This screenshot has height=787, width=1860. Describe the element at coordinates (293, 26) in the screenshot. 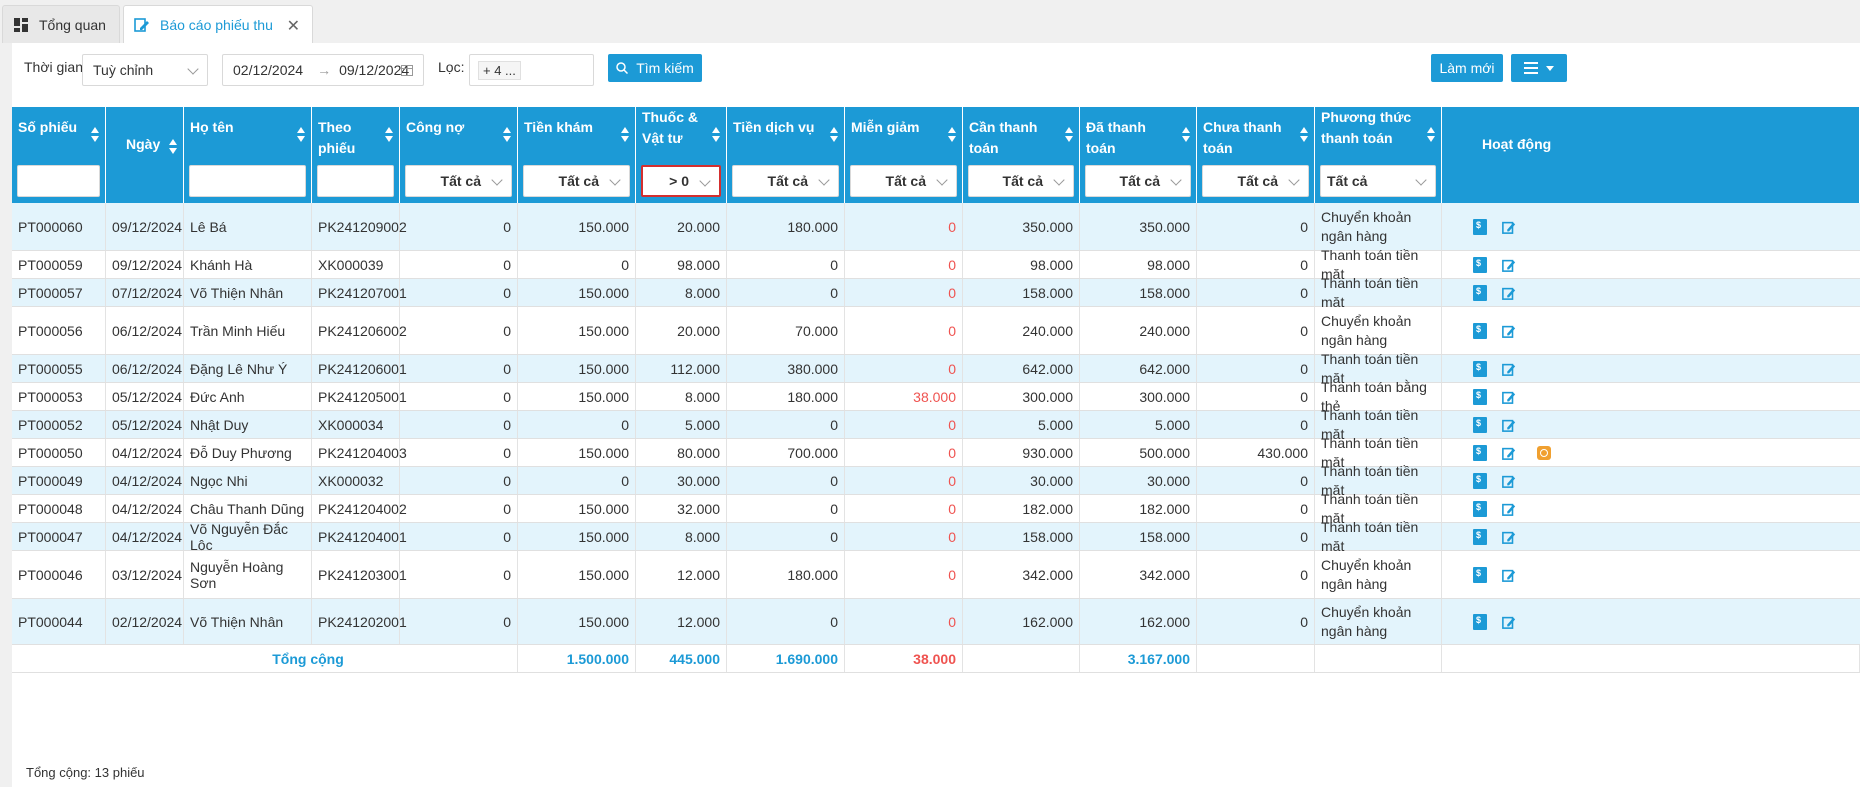

I see `close-icon: ✕` at that location.